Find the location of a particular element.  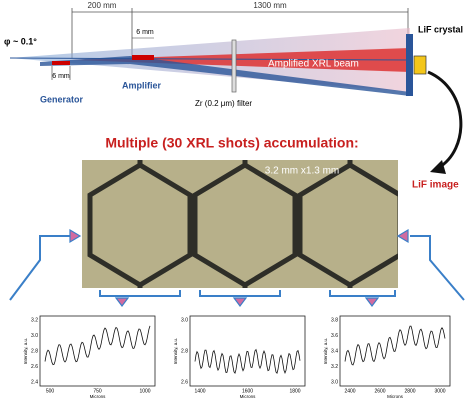

markers is located at coordinates (239, 267).